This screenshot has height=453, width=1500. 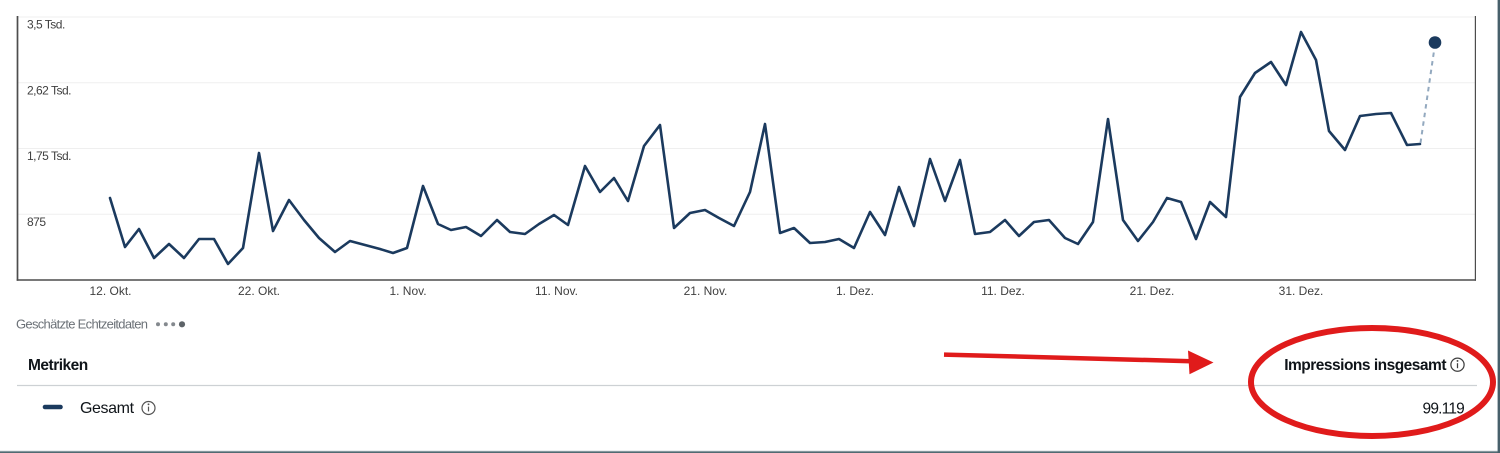 What do you see at coordinates (1444, 409) in the screenshot?
I see `svg-text: 99.119` at bounding box center [1444, 409].